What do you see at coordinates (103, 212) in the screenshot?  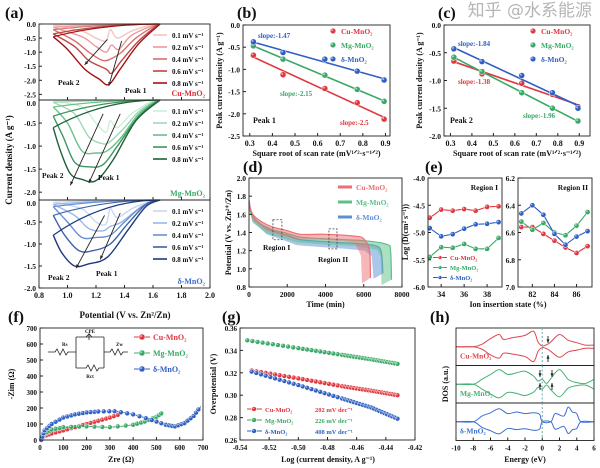 I see `cv-curve` at bounding box center [103, 212].